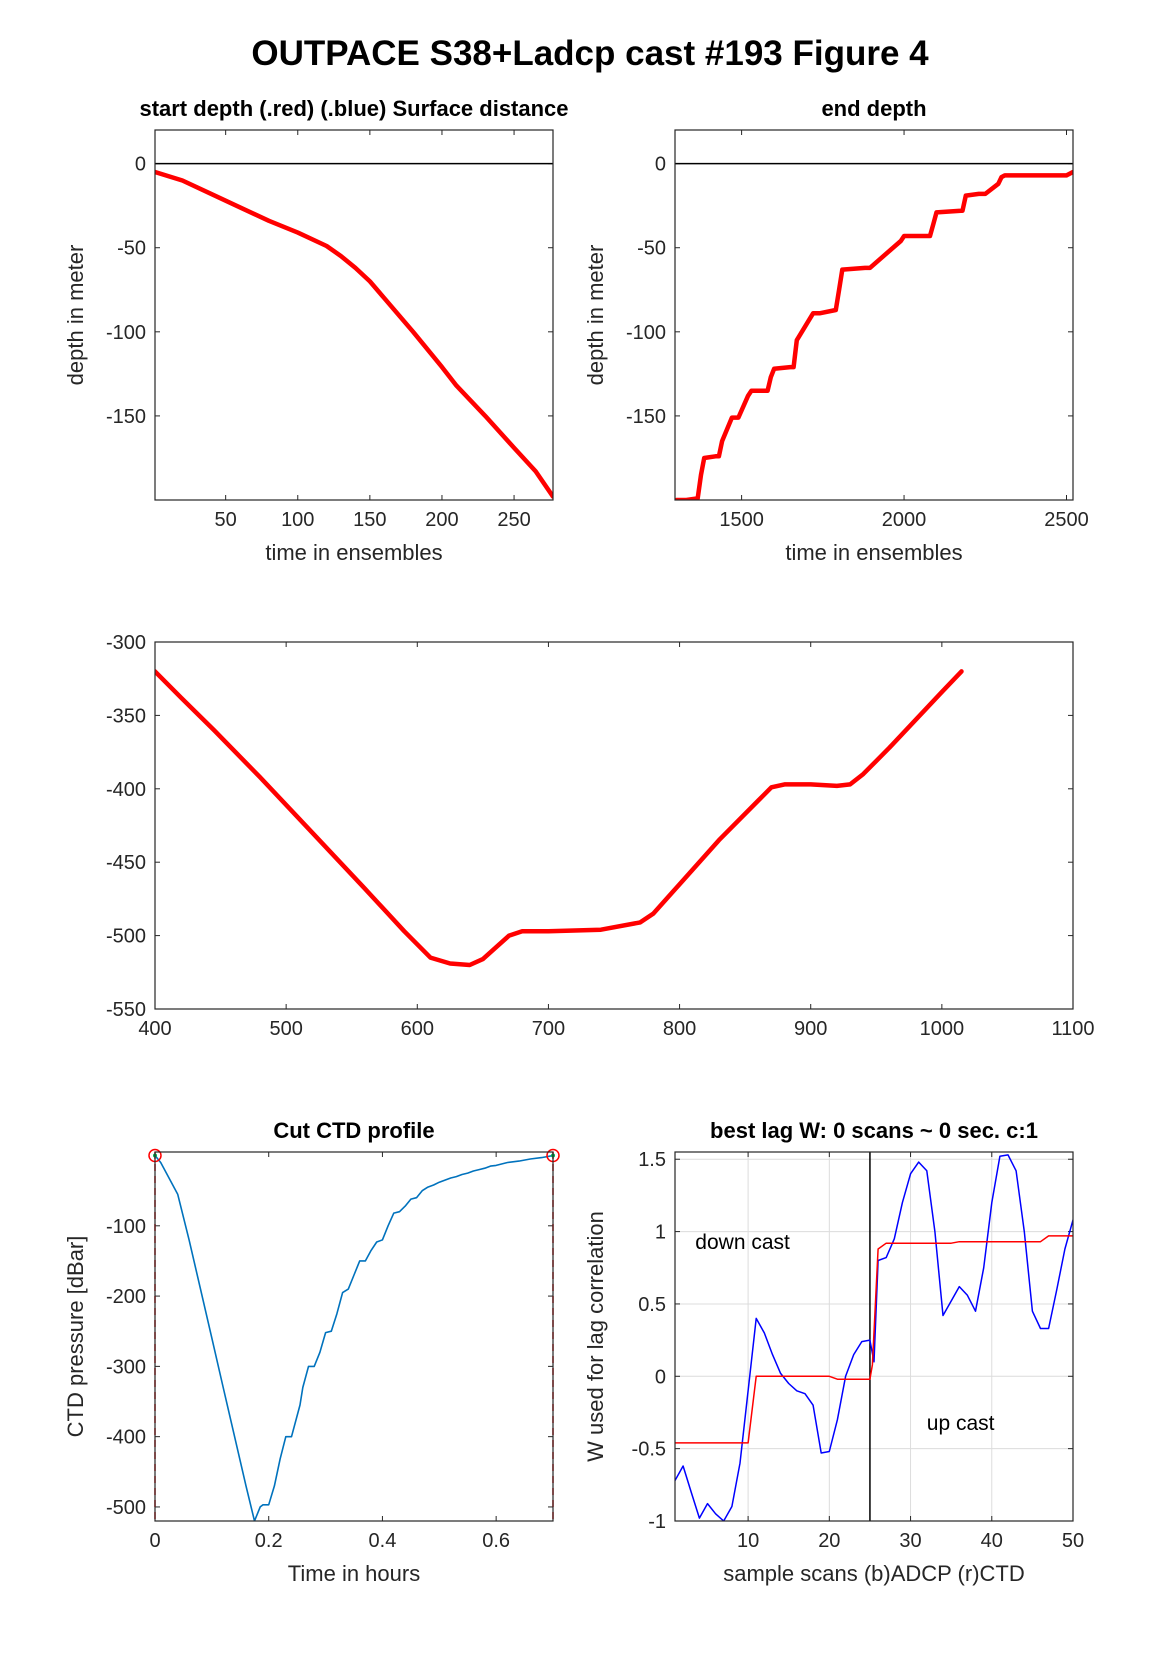 This screenshot has height=1679, width=1165. What do you see at coordinates (590, 53) in the screenshot?
I see `figure-title: OUTPACE S38+Ladcp cast #193 Figure 4` at bounding box center [590, 53].